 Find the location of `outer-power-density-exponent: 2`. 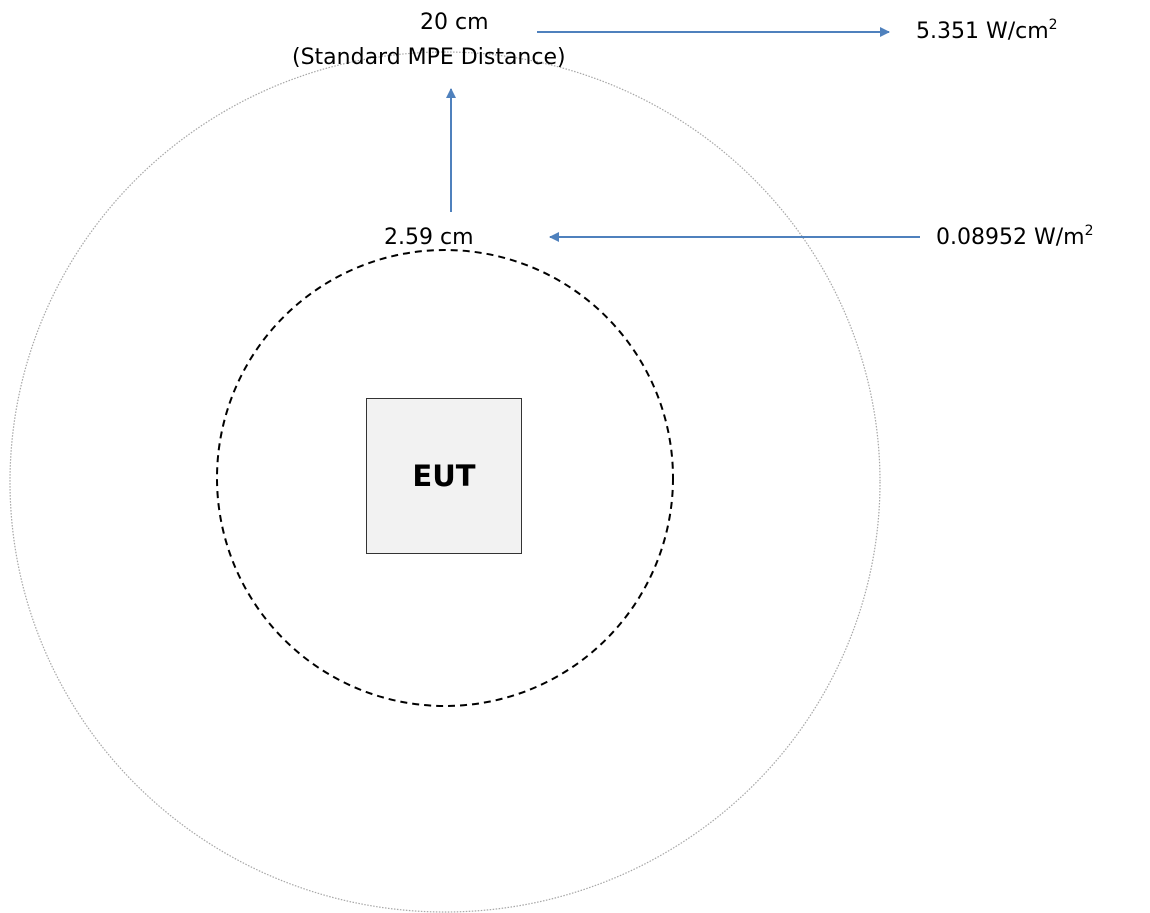

outer-power-density-exponent: 2 is located at coordinates (1053, 25).